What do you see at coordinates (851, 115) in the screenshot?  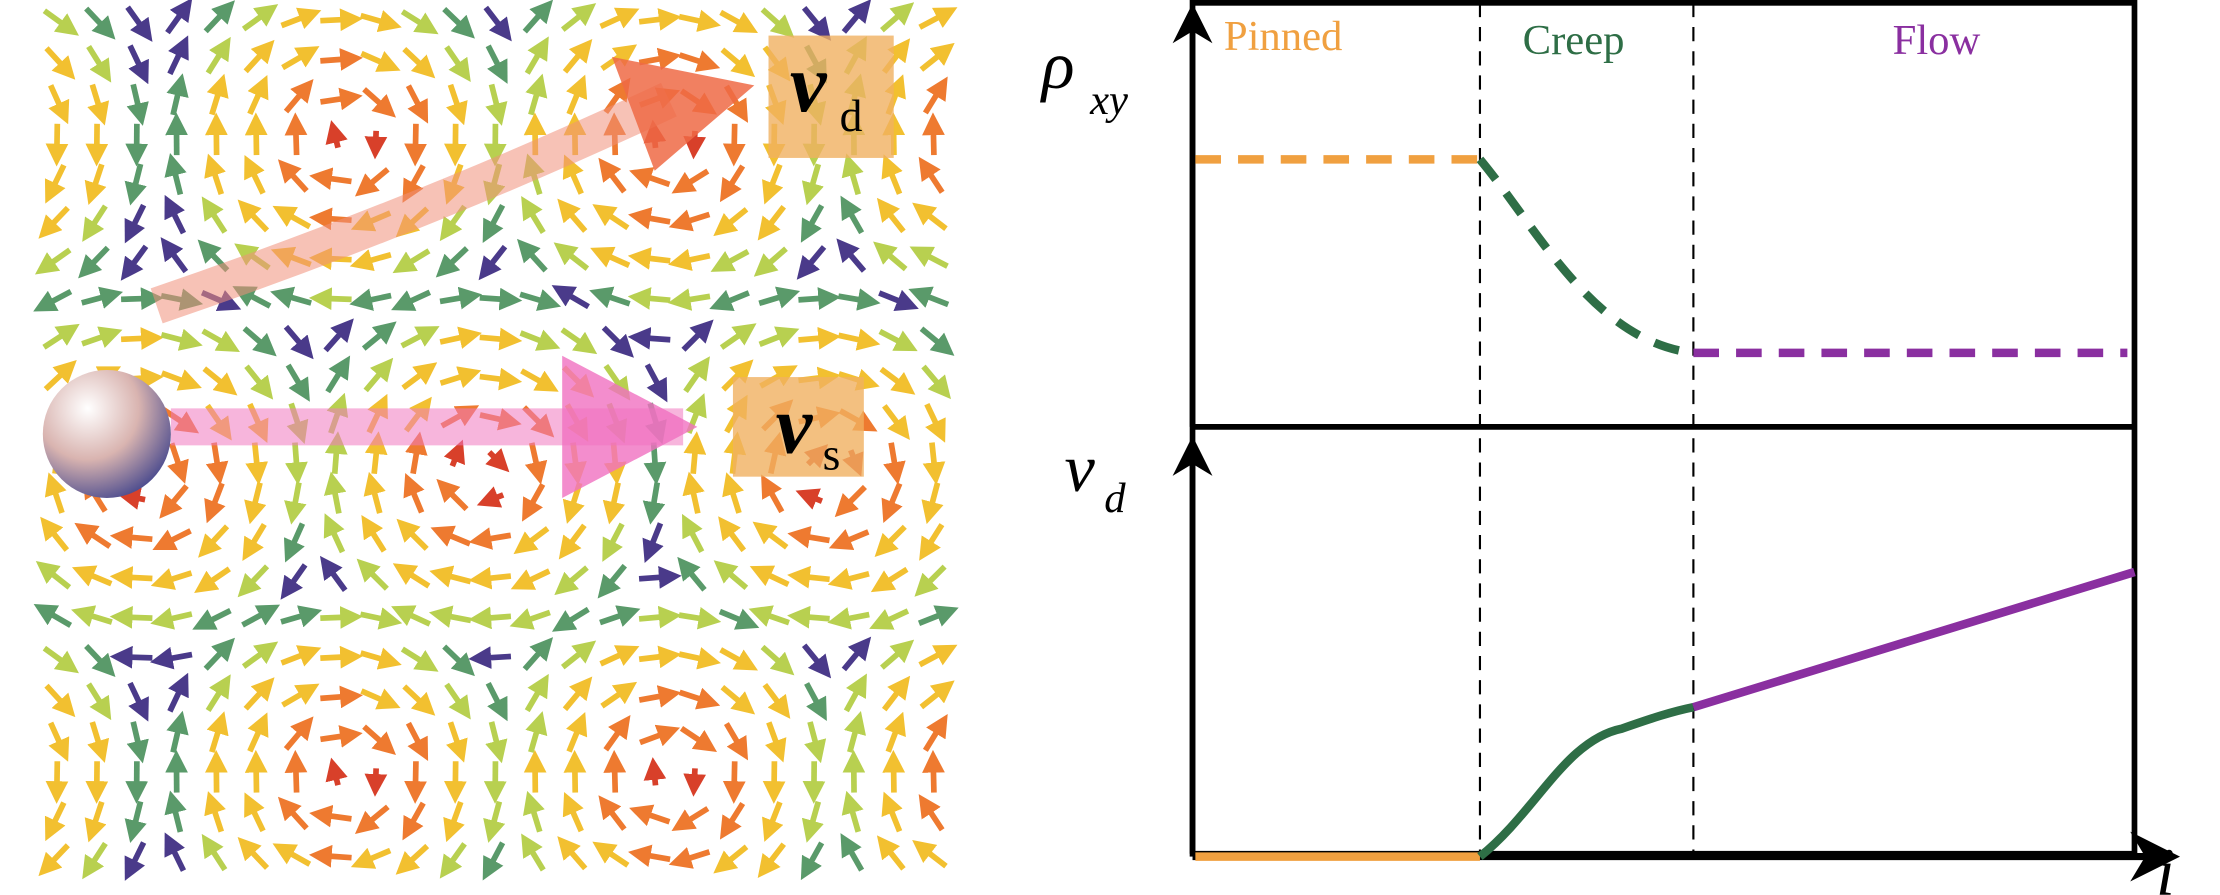 I see `drift-subscript: d` at bounding box center [851, 115].